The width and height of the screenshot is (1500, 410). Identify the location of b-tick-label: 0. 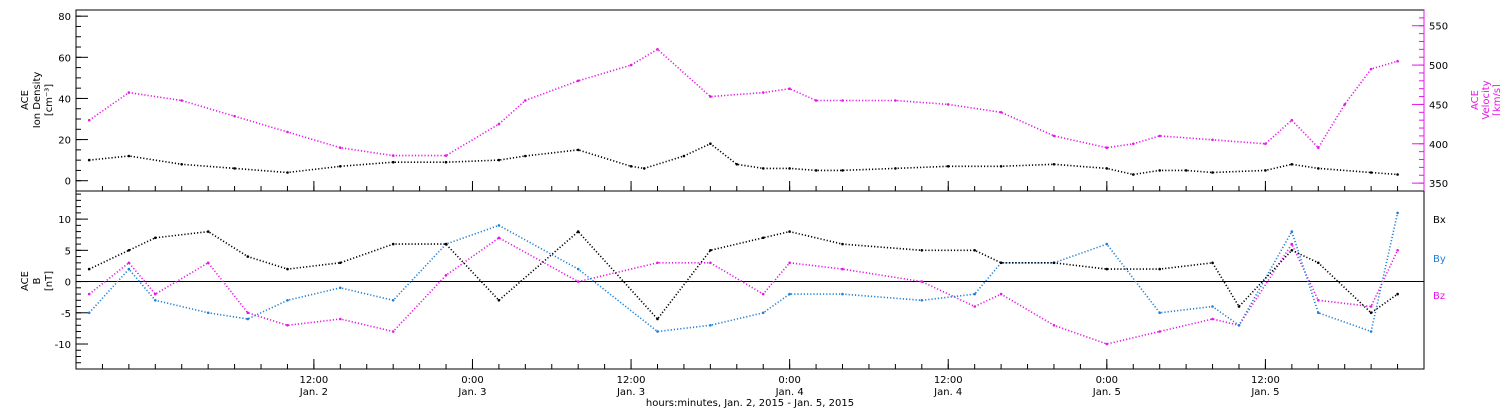
(68, 283).